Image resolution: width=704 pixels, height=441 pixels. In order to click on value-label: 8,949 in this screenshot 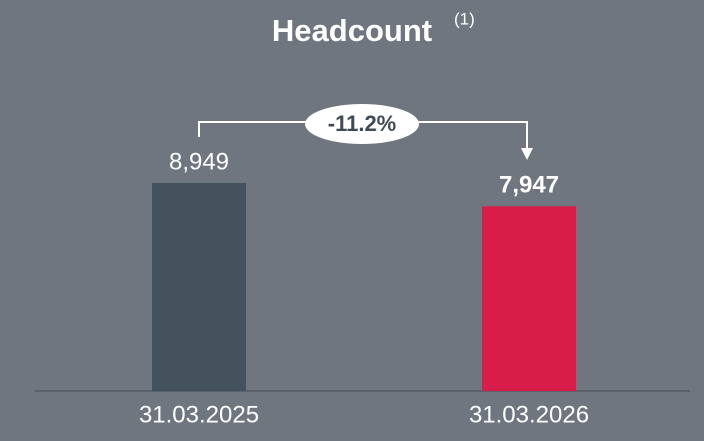, I will do `click(199, 161)`.